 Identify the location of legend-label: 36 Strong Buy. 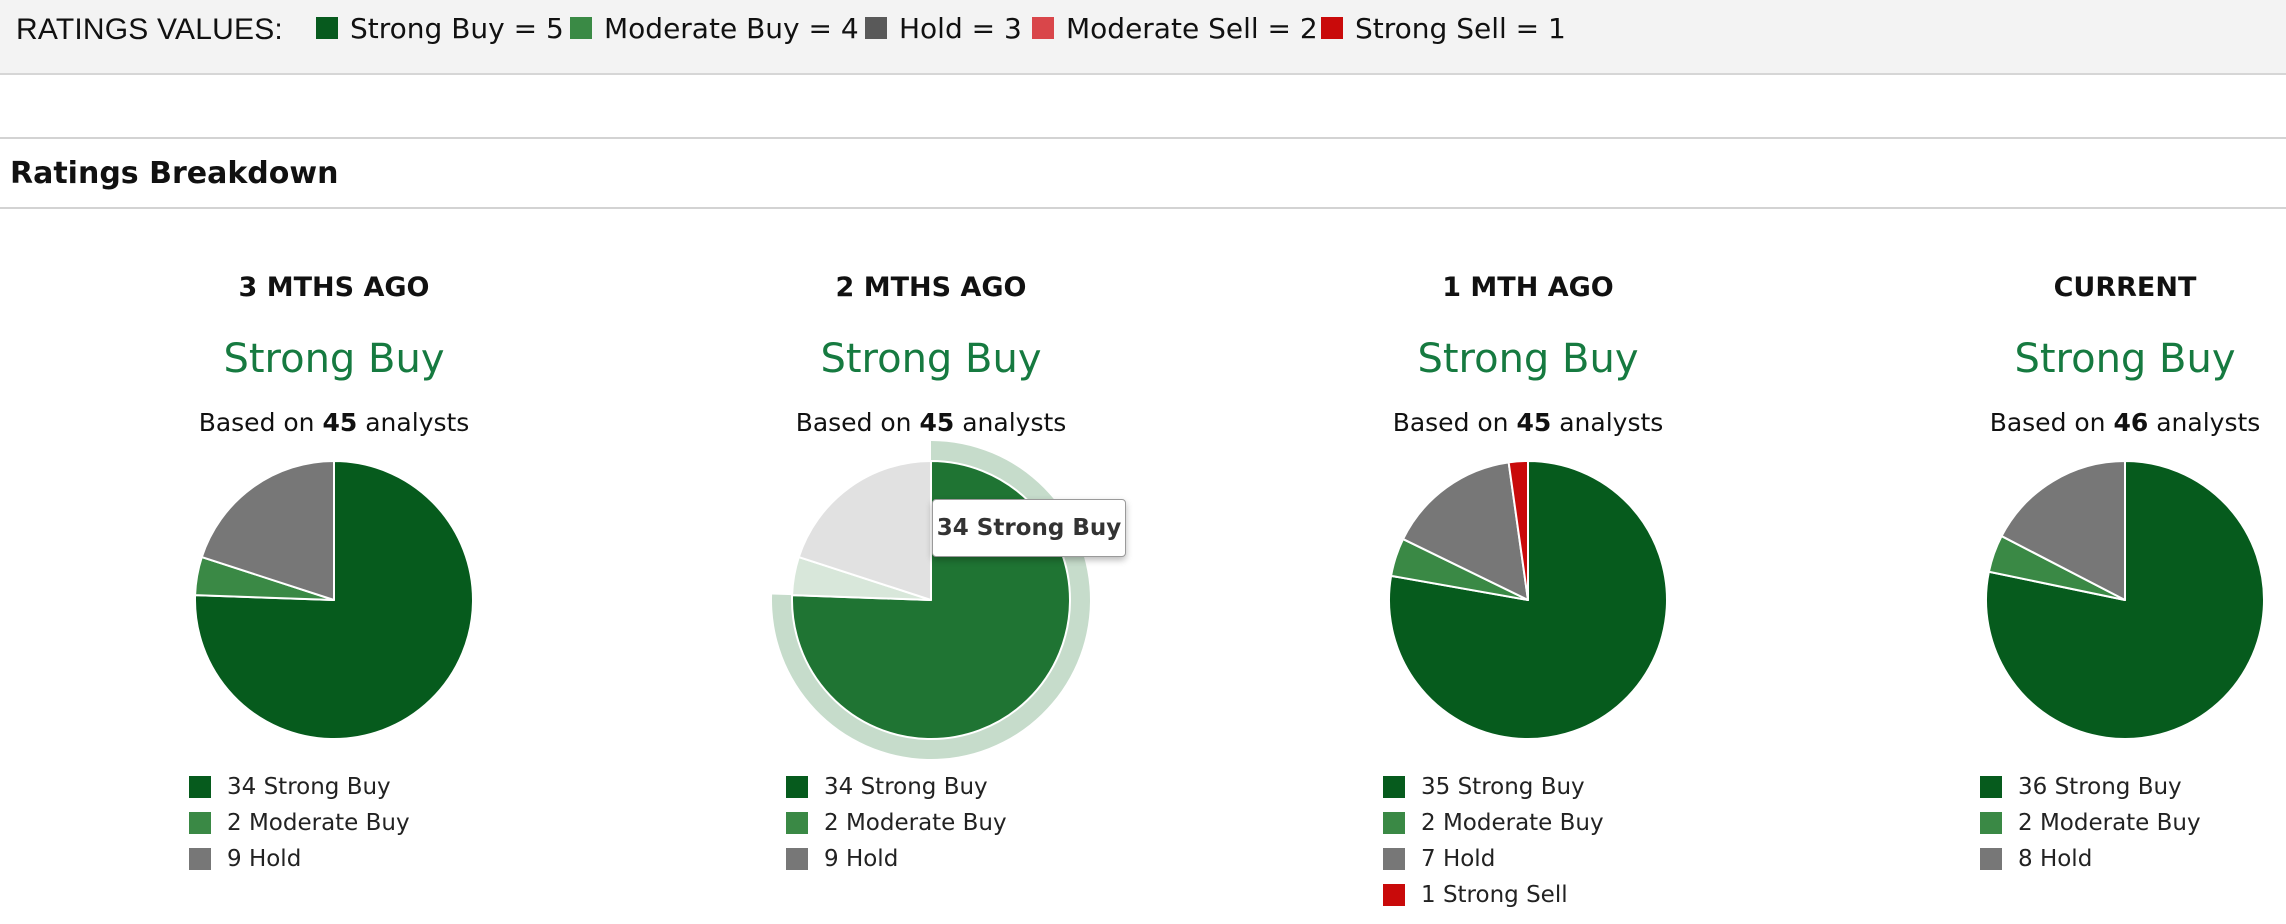
(2100, 787).